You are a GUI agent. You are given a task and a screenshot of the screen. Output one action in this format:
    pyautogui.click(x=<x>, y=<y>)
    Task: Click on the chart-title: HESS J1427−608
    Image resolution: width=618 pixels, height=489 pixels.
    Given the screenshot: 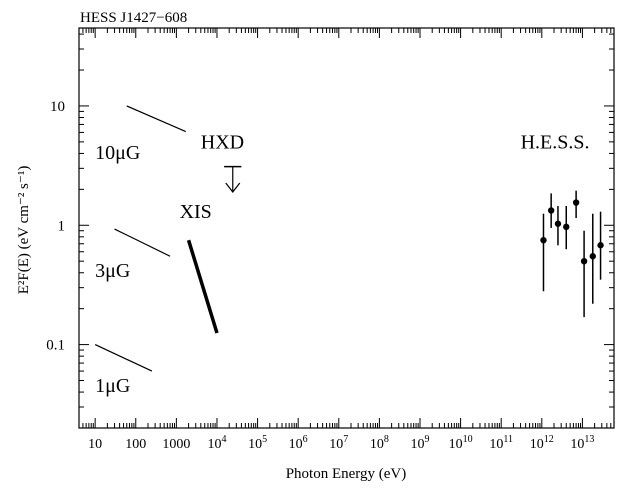 What is the action you would take?
    pyautogui.click(x=133, y=18)
    